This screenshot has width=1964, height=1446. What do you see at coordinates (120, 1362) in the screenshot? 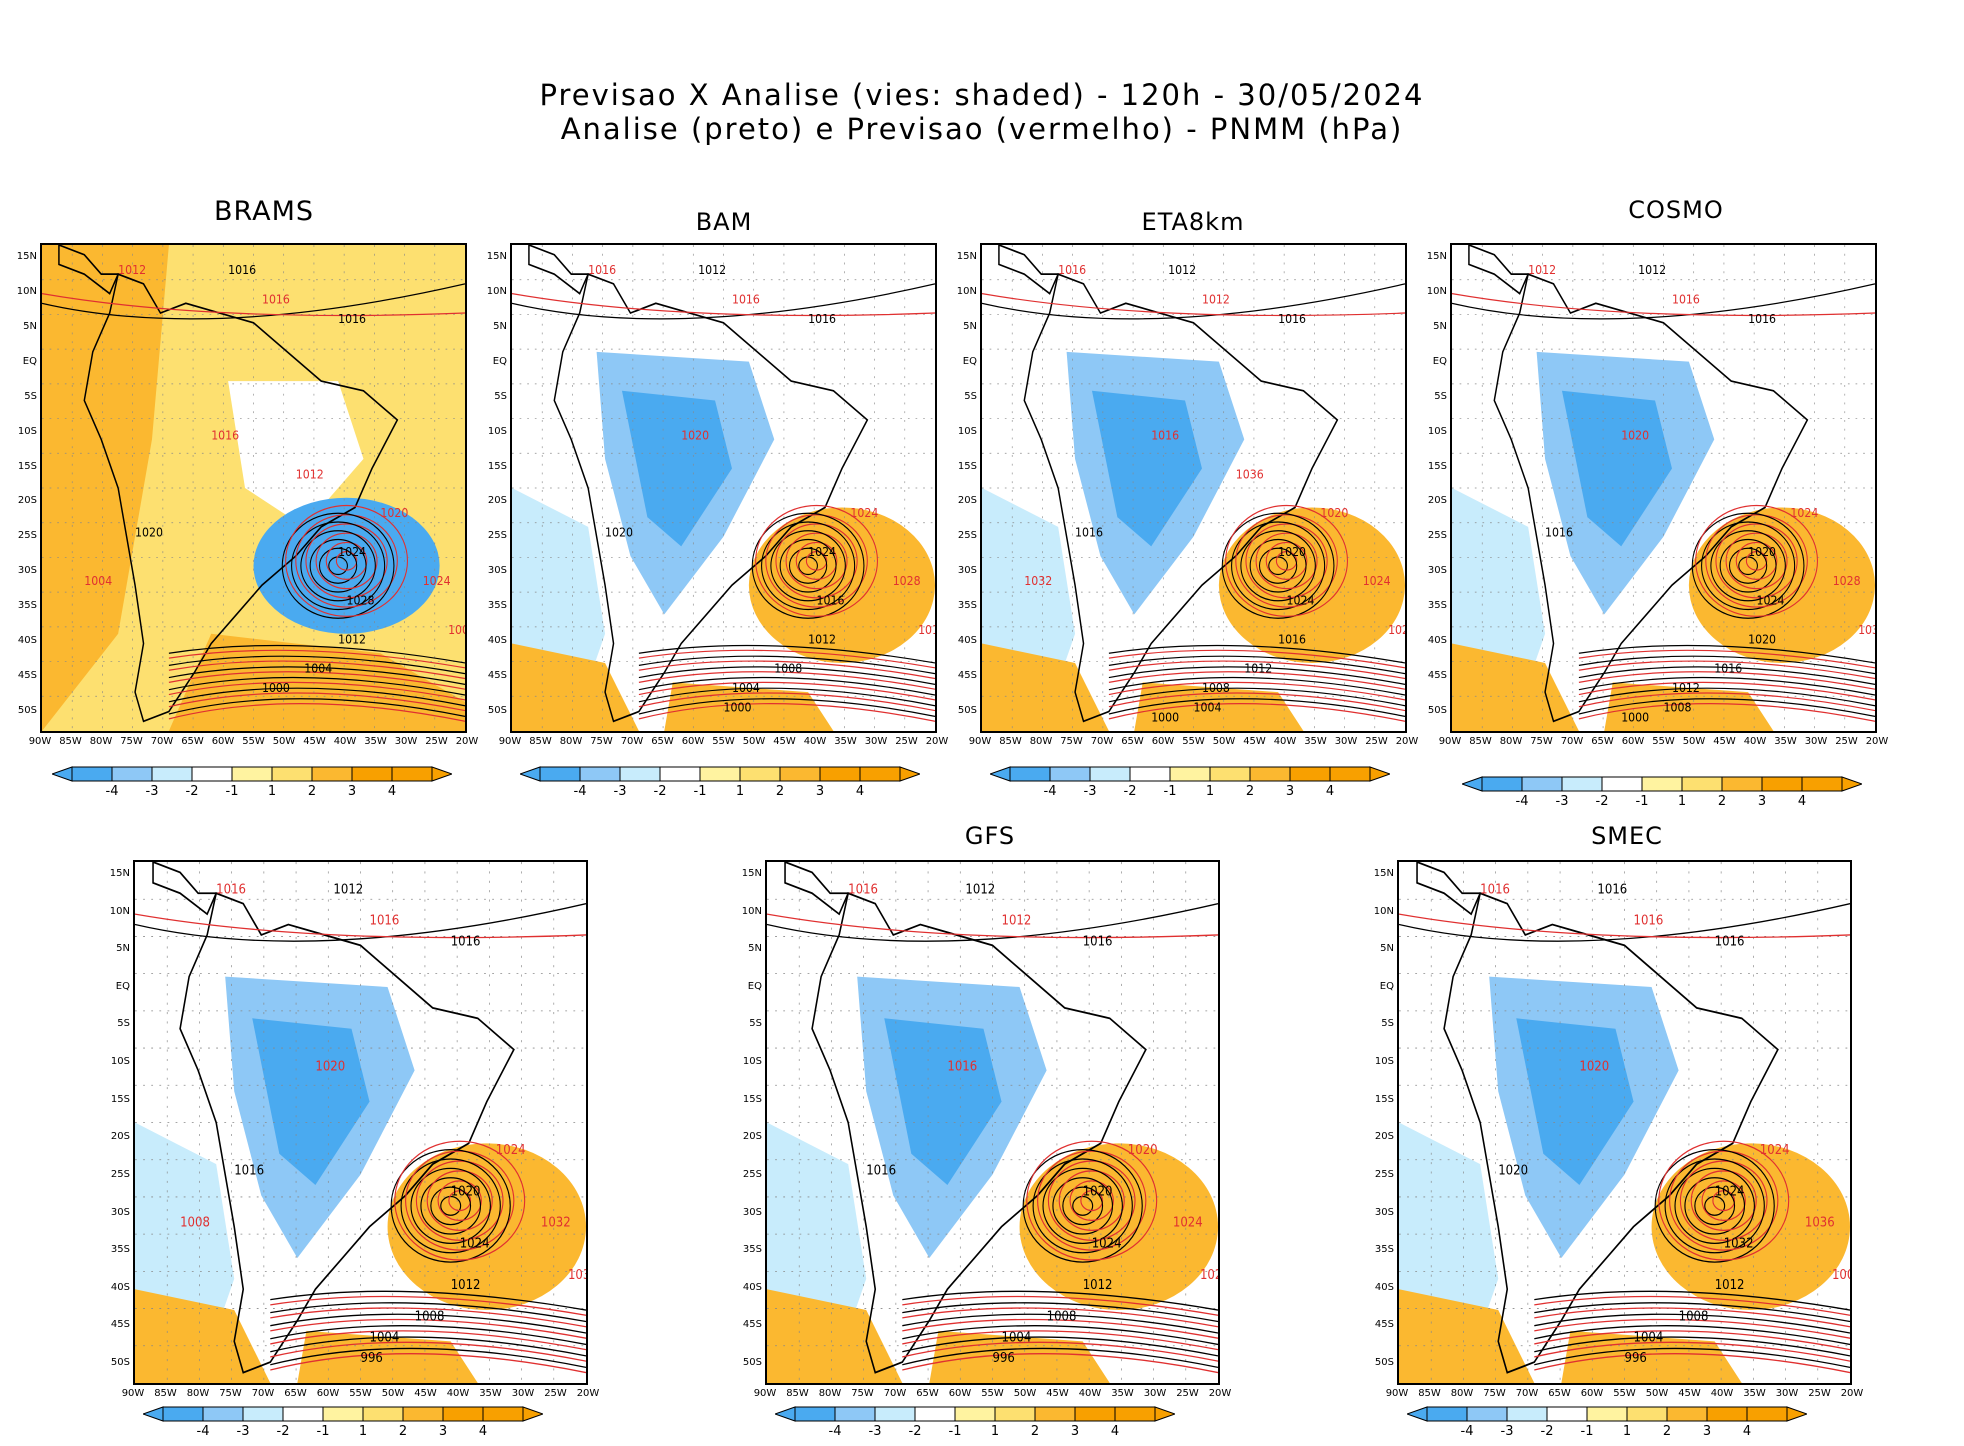
I see `latitude-label: 50S` at bounding box center [120, 1362].